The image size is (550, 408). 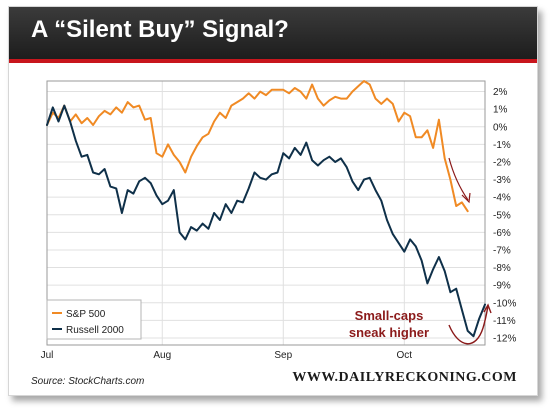 I want to click on x-tick-label: Jul, so click(x=47, y=355).